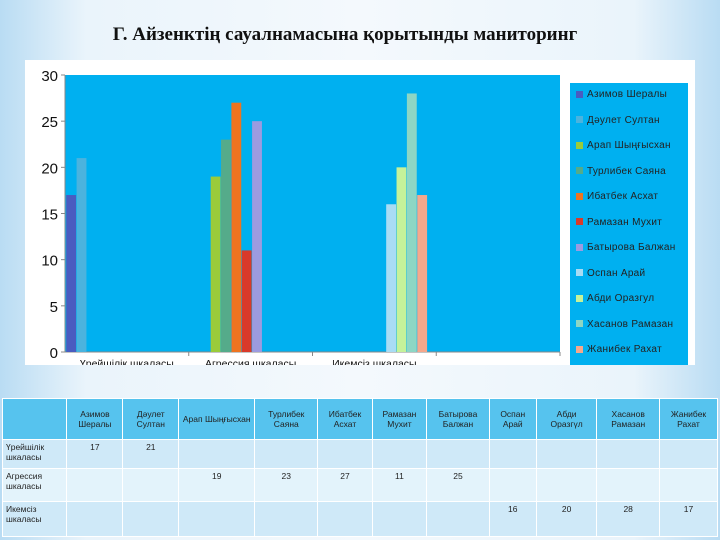  I want to click on row-label: Икемсіз шкаласы, so click(34, 519).